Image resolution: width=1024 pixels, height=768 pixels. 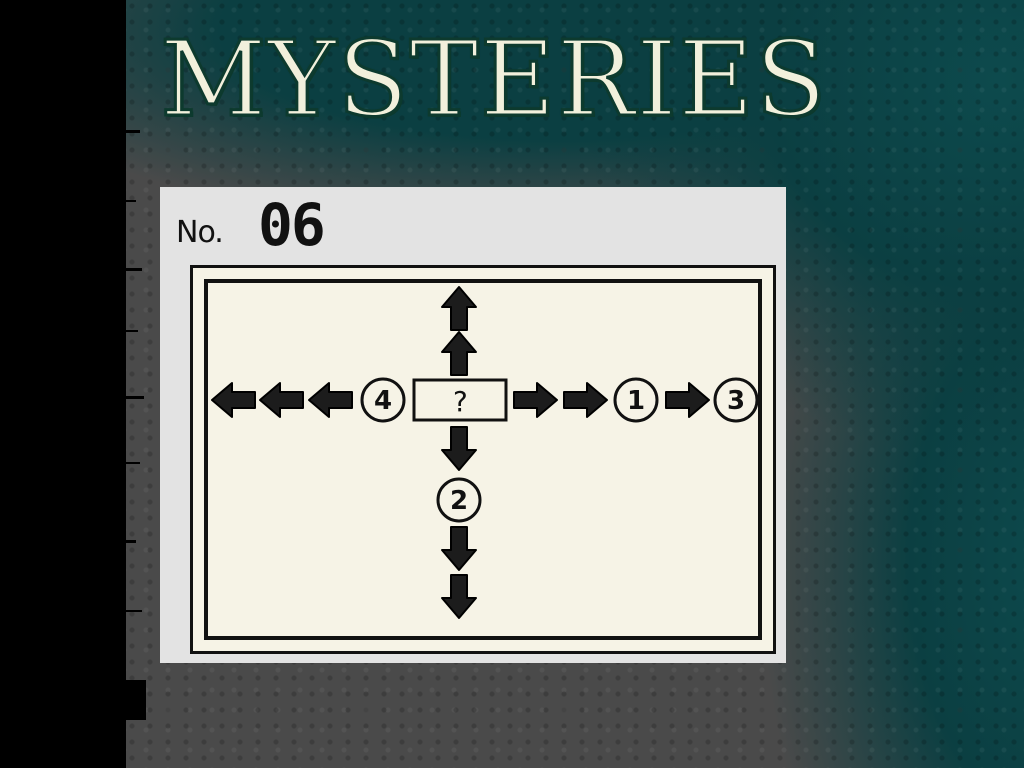 I want to click on left-black-bar, so click(x=59, y=384).